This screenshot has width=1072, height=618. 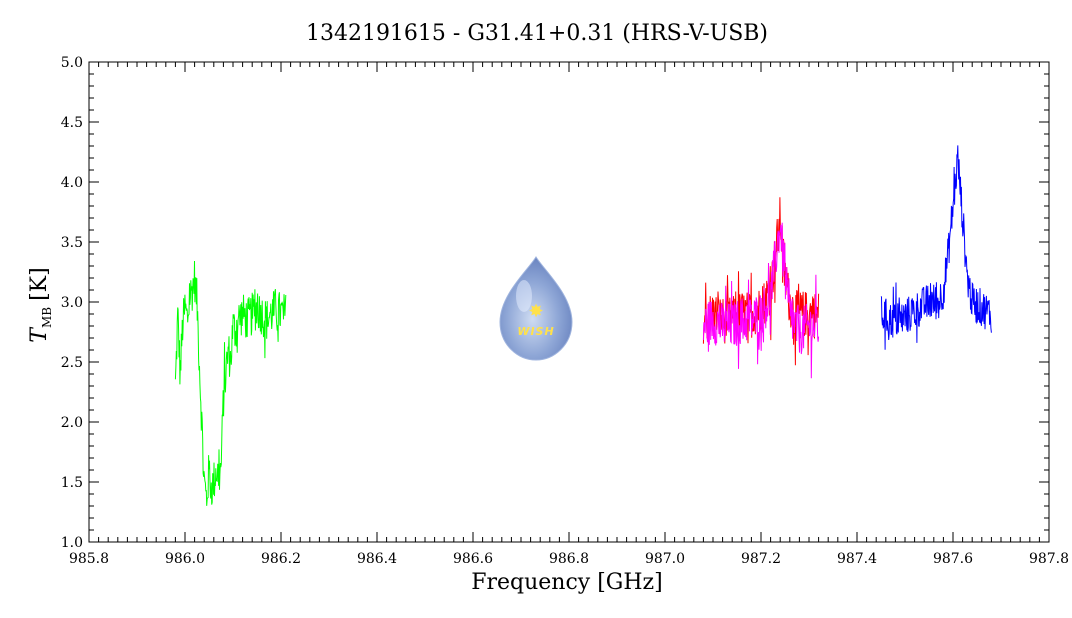 I want to click on y-axis-label: TMB [K], so click(x=40, y=304).